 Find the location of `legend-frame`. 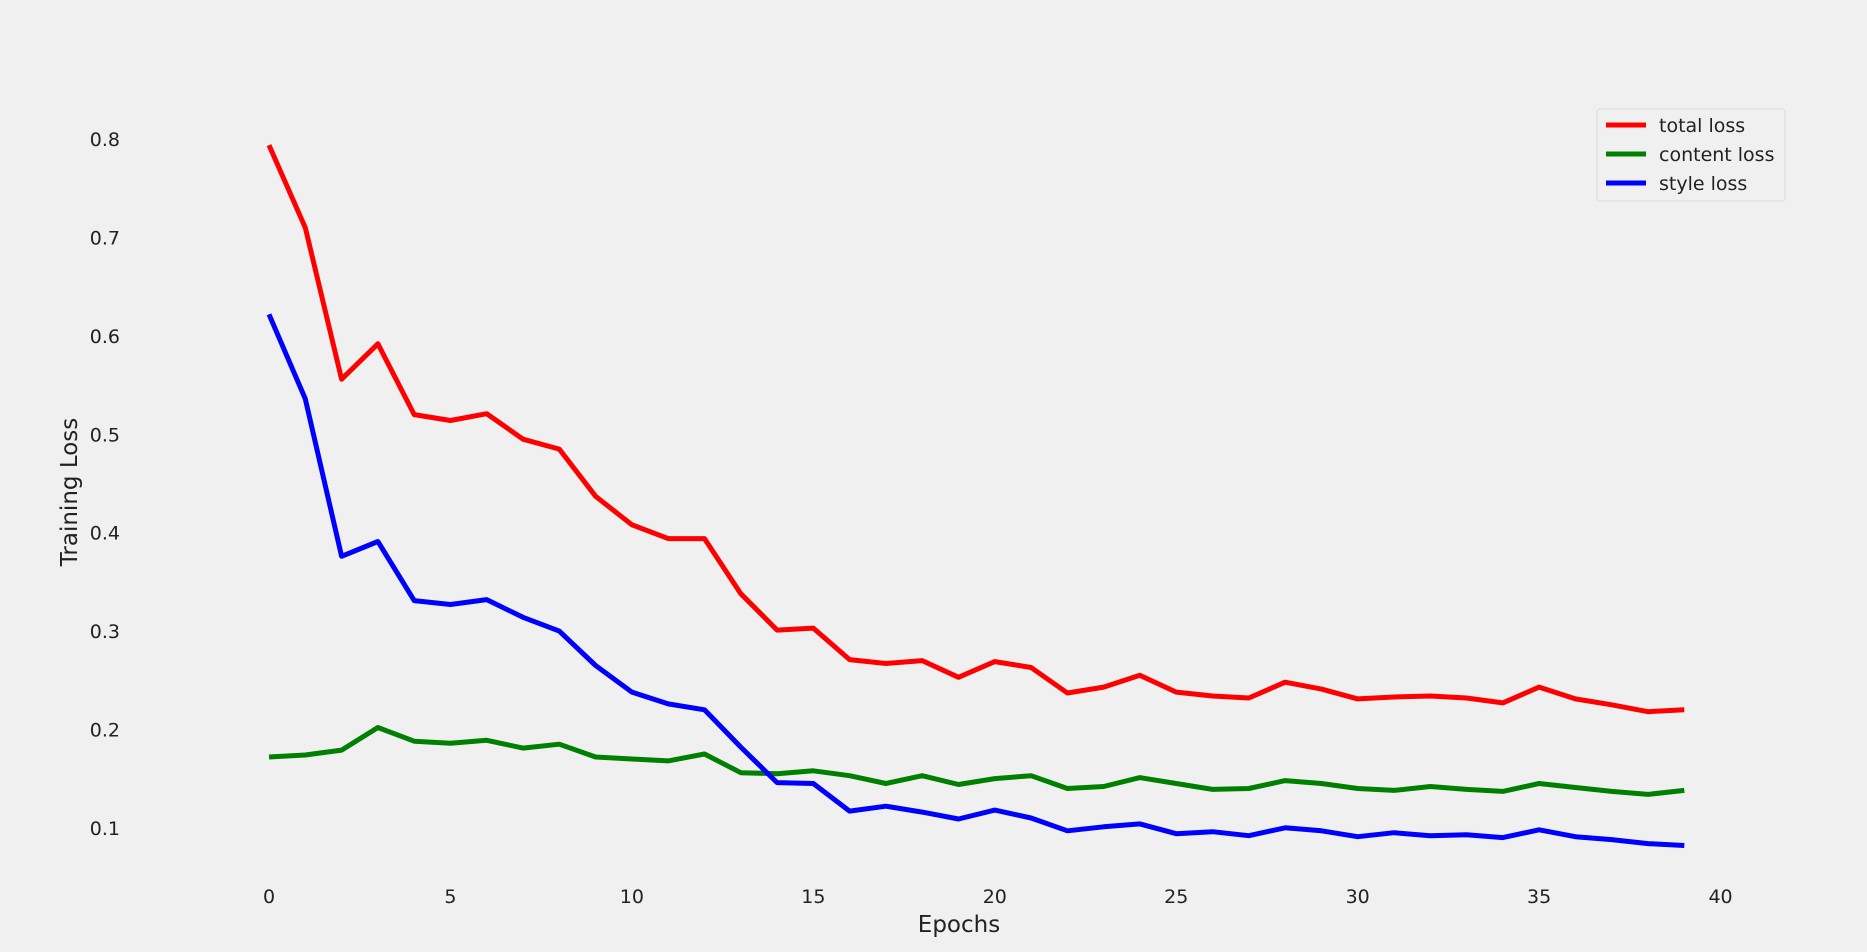

legend-frame is located at coordinates (1691, 155).